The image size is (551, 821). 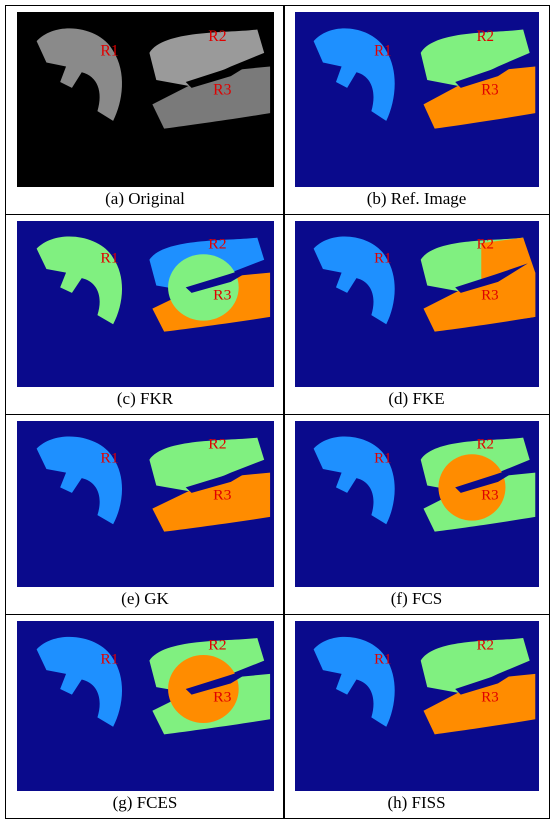 What do you see at coordinates (416, 802) in the screenshot?
I see `caption: (h) FISS` at bounding box center [416, 802].